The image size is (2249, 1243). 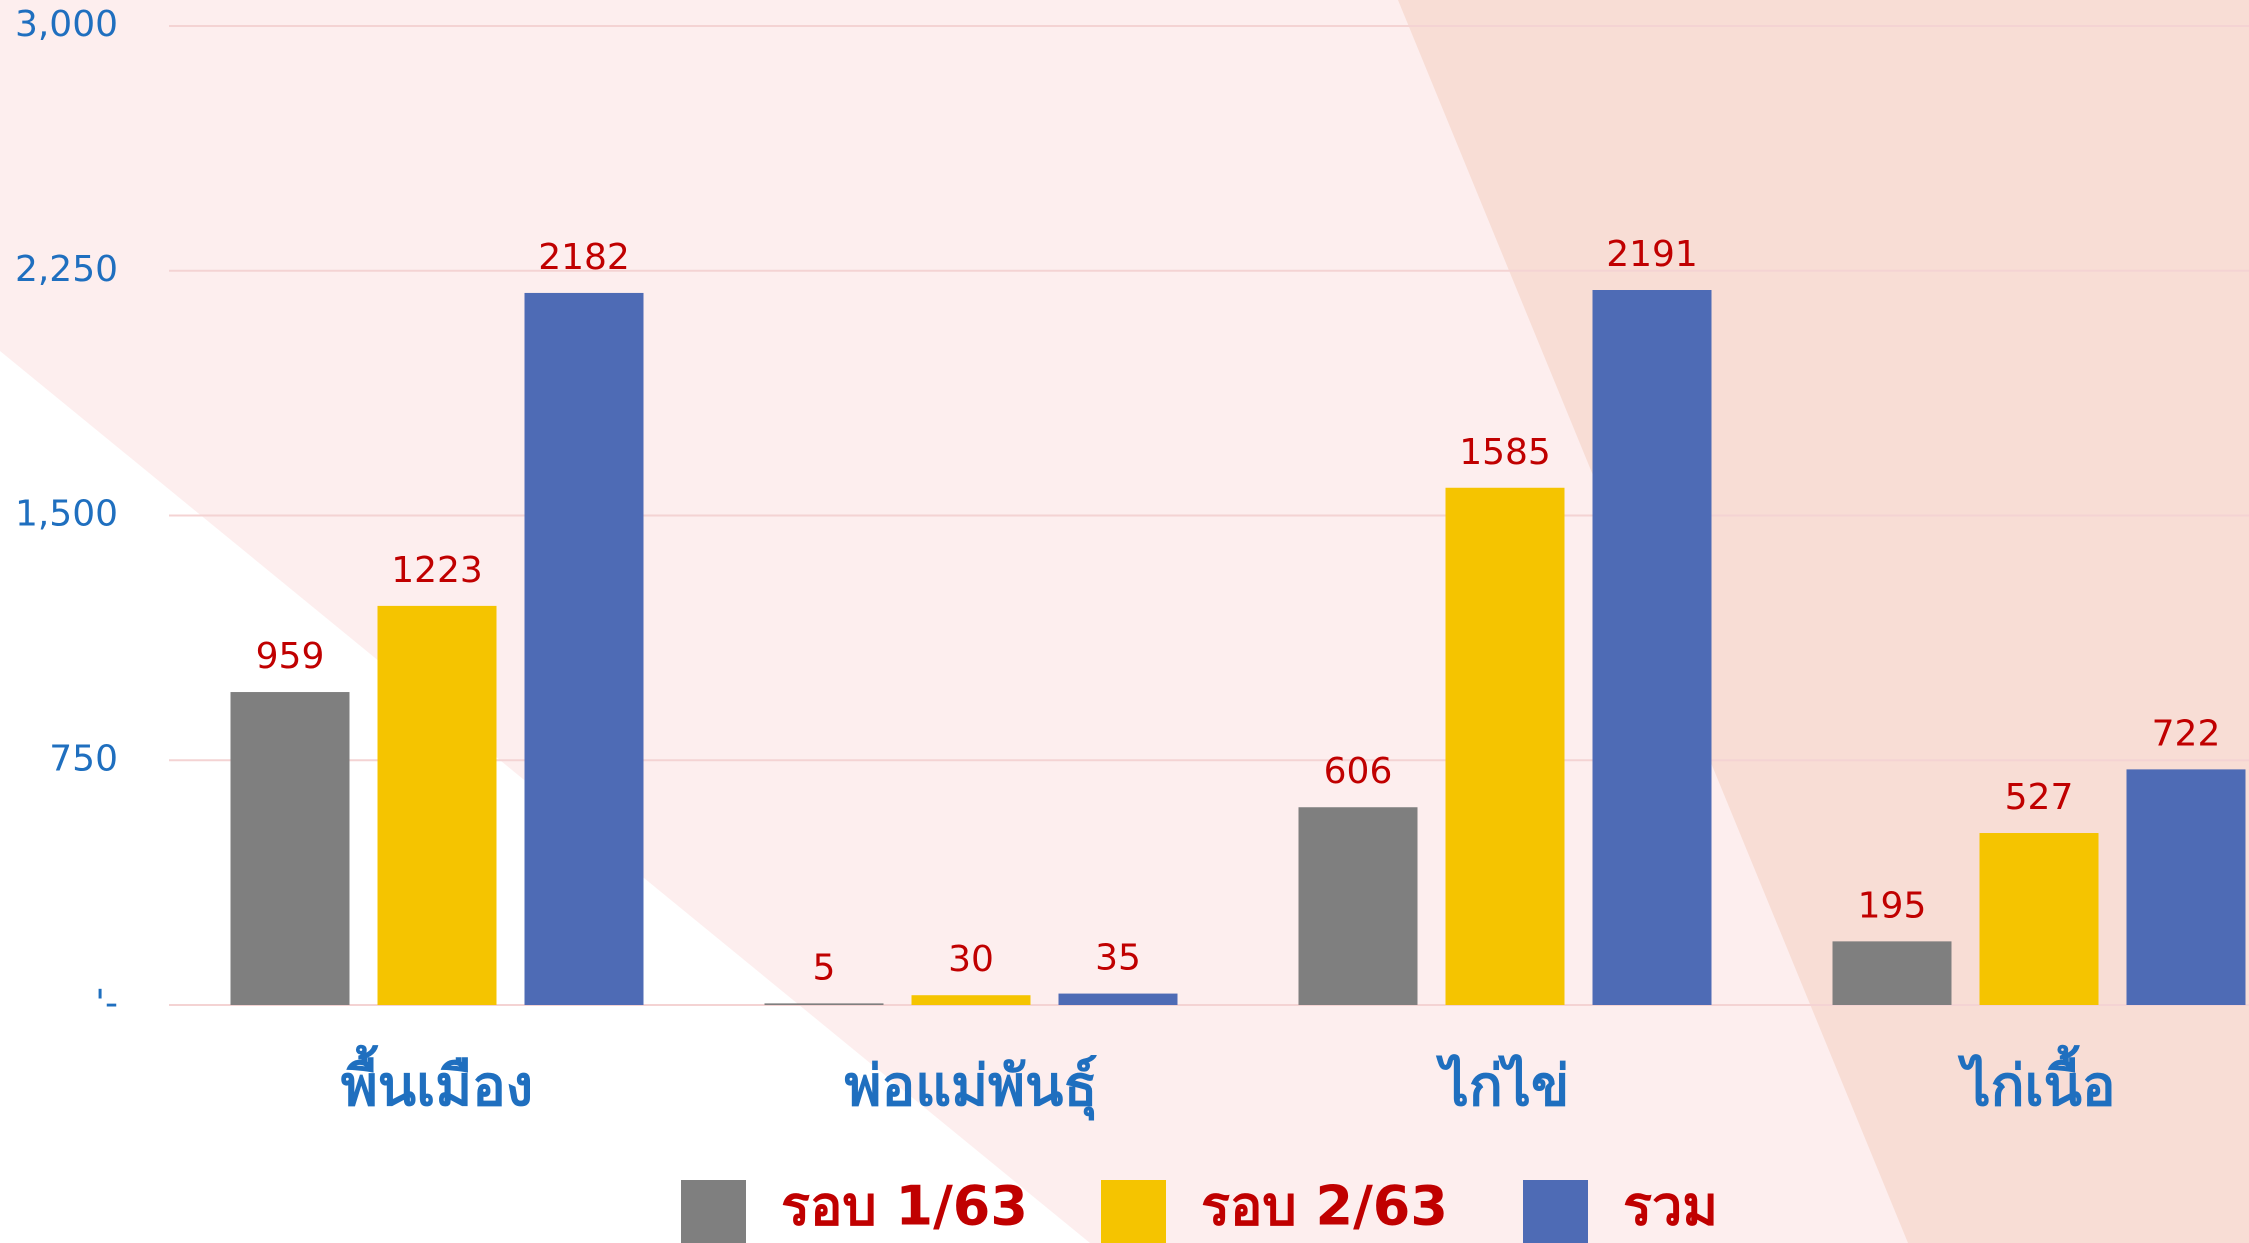 What do you see at coordinates (1670, 1206) in the screenshot?
I see `legend-label: รวม` at bounding box center [1670, 1206].